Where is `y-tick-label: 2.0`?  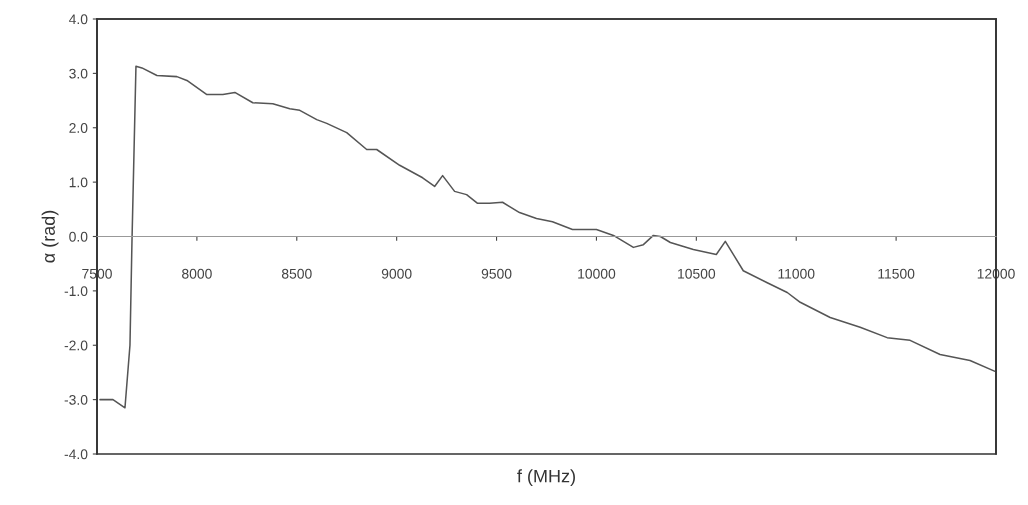 y-tick-label: 2.0 is located at coordinates (78, 128).